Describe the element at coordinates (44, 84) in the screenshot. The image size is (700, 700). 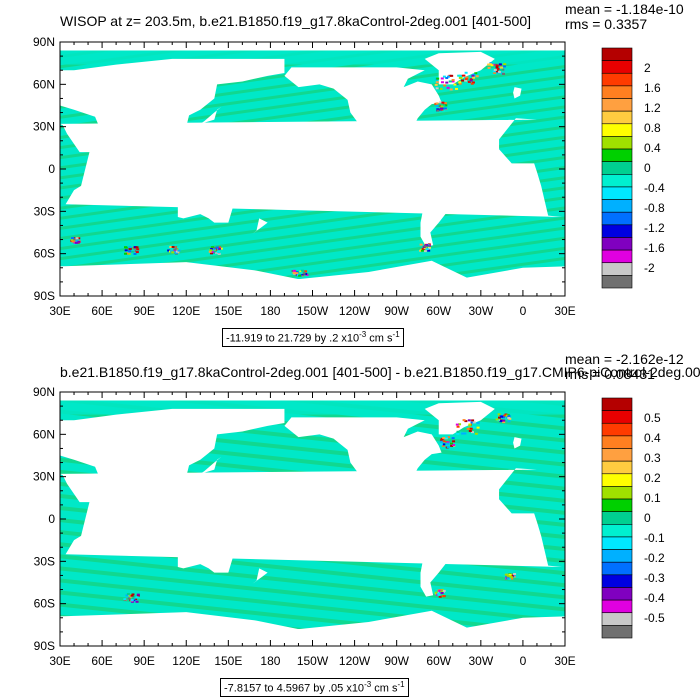
I see `lat-label: 60N` at that location.